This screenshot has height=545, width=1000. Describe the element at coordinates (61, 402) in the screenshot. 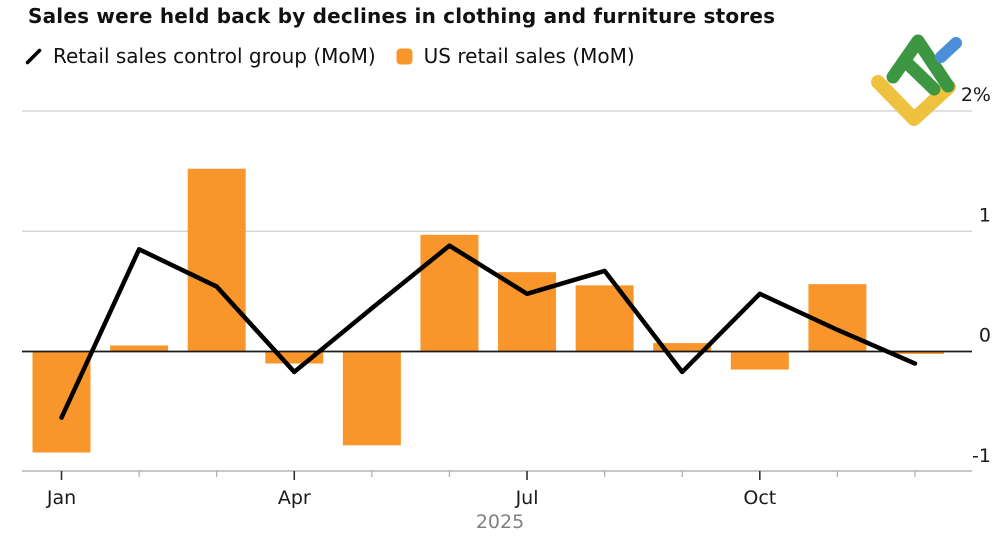

I see `bar-Jan` at that location.